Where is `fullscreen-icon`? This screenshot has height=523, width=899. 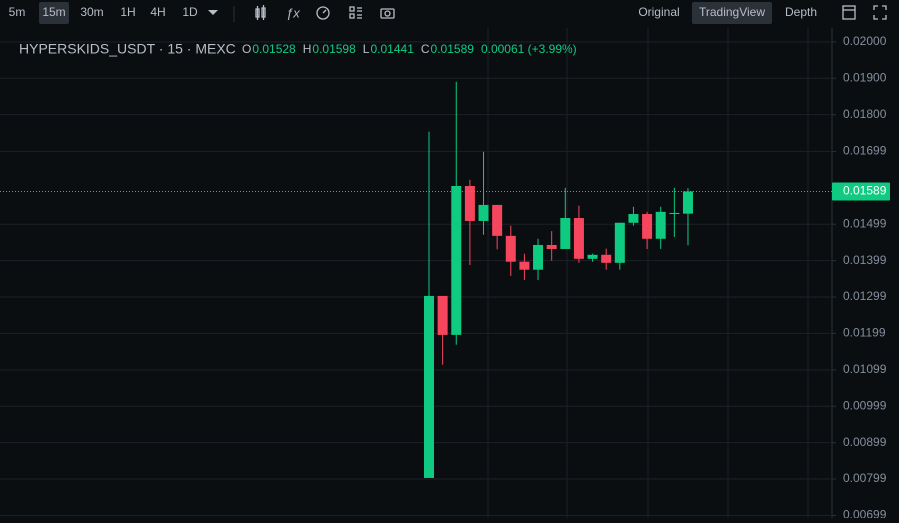 fullscreen-icon is located at coordinates (880, 12).